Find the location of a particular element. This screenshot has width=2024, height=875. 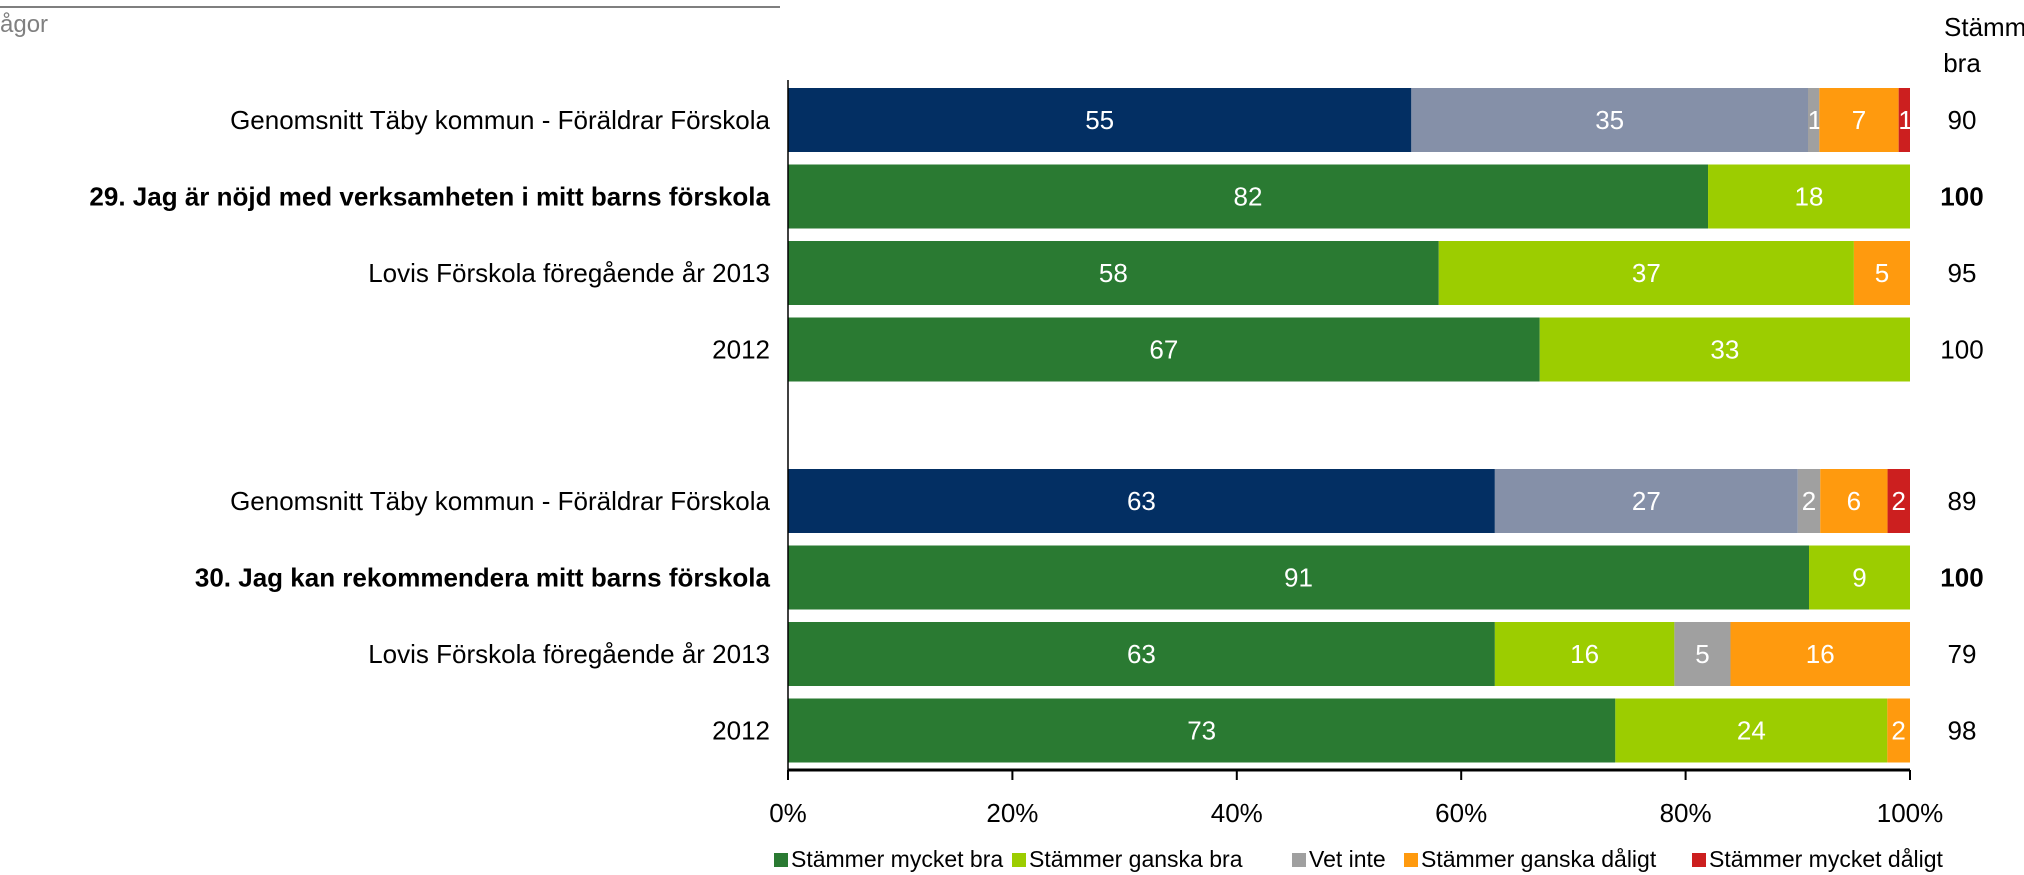

legend-item-label: Stämmer ganska dåligt is located at coordinates (1539, 859).